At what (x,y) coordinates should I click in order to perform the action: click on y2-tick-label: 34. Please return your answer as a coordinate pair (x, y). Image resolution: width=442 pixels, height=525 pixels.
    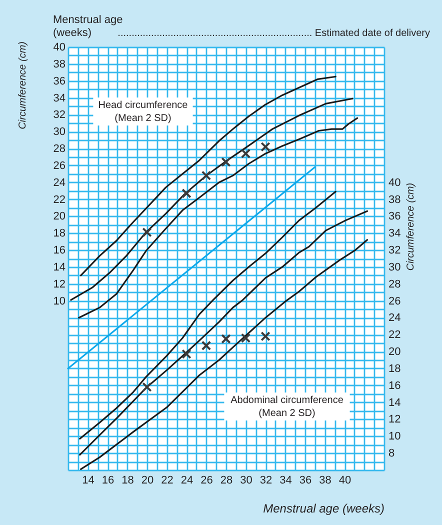
    Looking at the image, I should click on (394, 234).